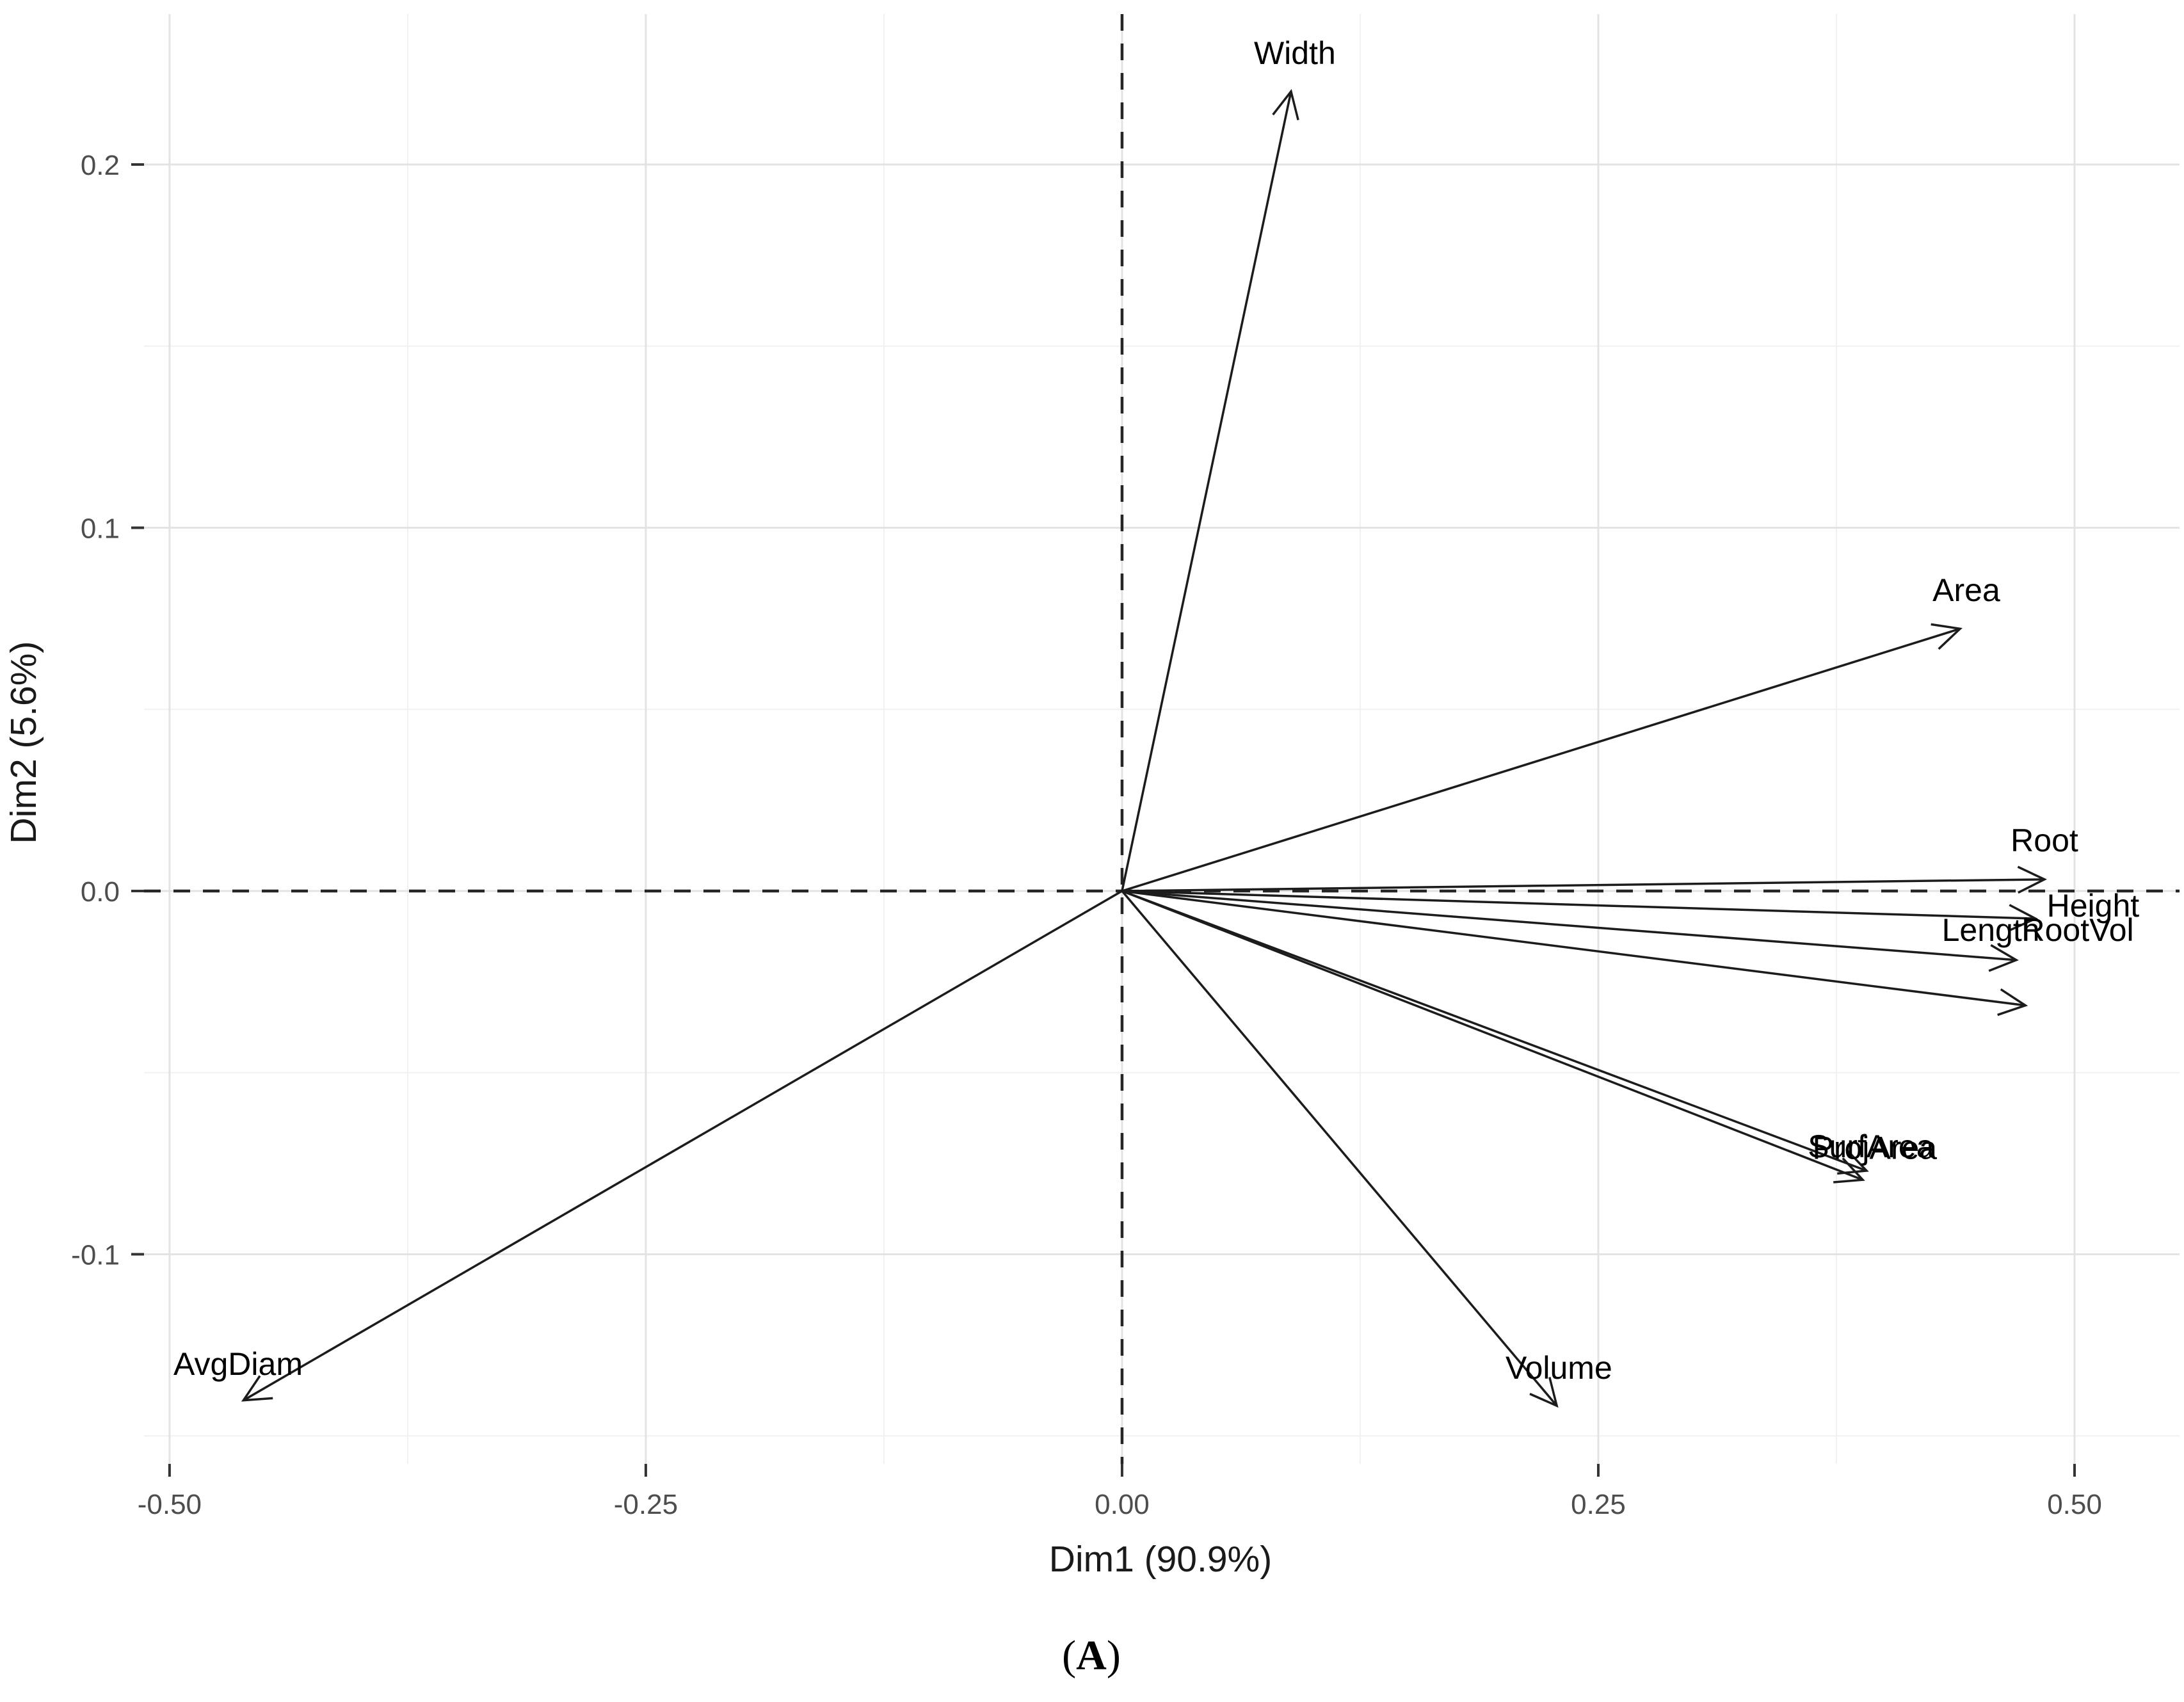  I want to click on area-arrow-shaft, so click(1541, 759).